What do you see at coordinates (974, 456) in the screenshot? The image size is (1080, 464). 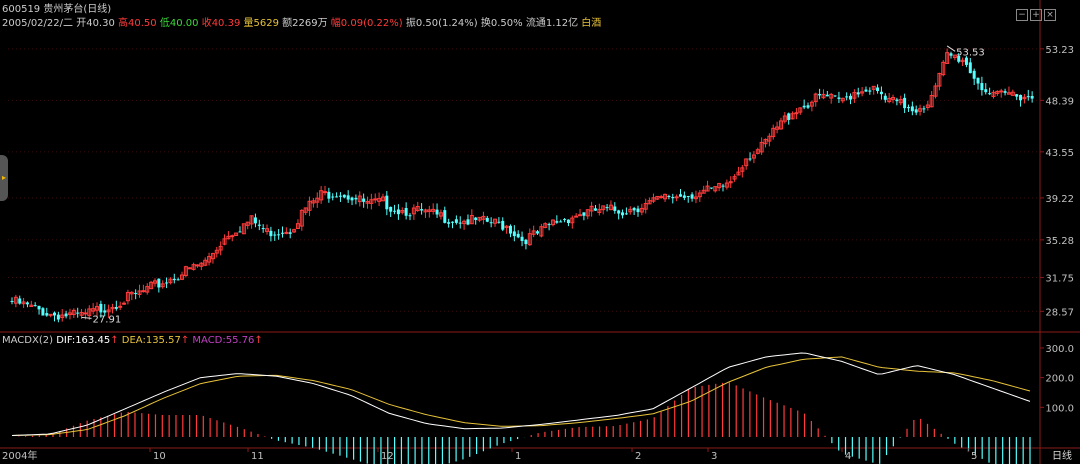 I see `x-axis-month-label: 5` at bounding box center [974, 456].